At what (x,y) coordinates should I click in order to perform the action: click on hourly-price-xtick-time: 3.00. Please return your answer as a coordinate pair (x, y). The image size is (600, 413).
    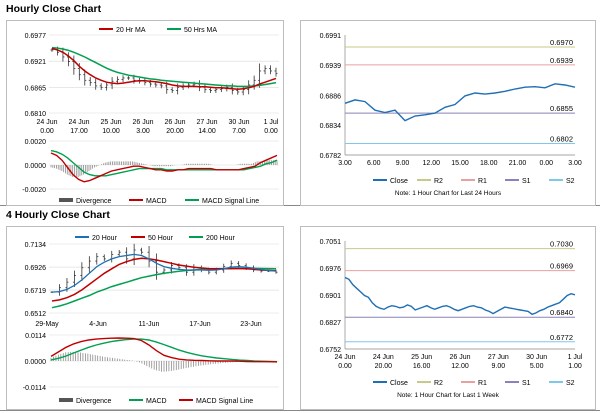
    Looking at the image, I should click on (143, 131).